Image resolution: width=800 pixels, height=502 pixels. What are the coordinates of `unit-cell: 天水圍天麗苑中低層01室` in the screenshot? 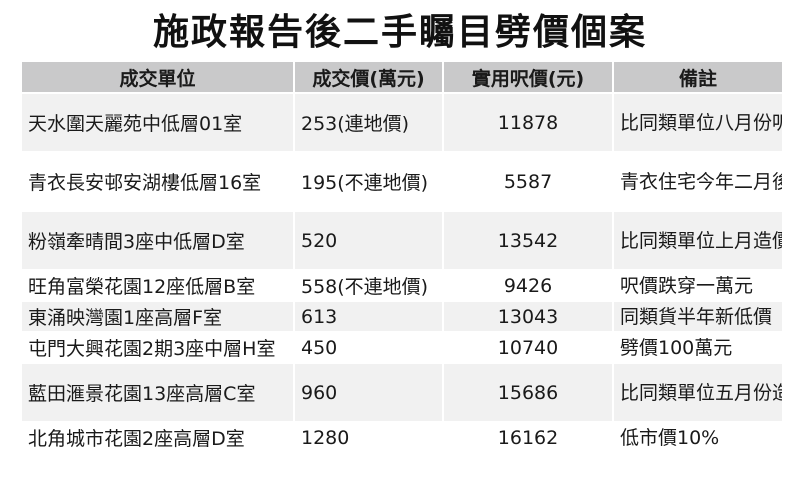 It's located at (157, 122).